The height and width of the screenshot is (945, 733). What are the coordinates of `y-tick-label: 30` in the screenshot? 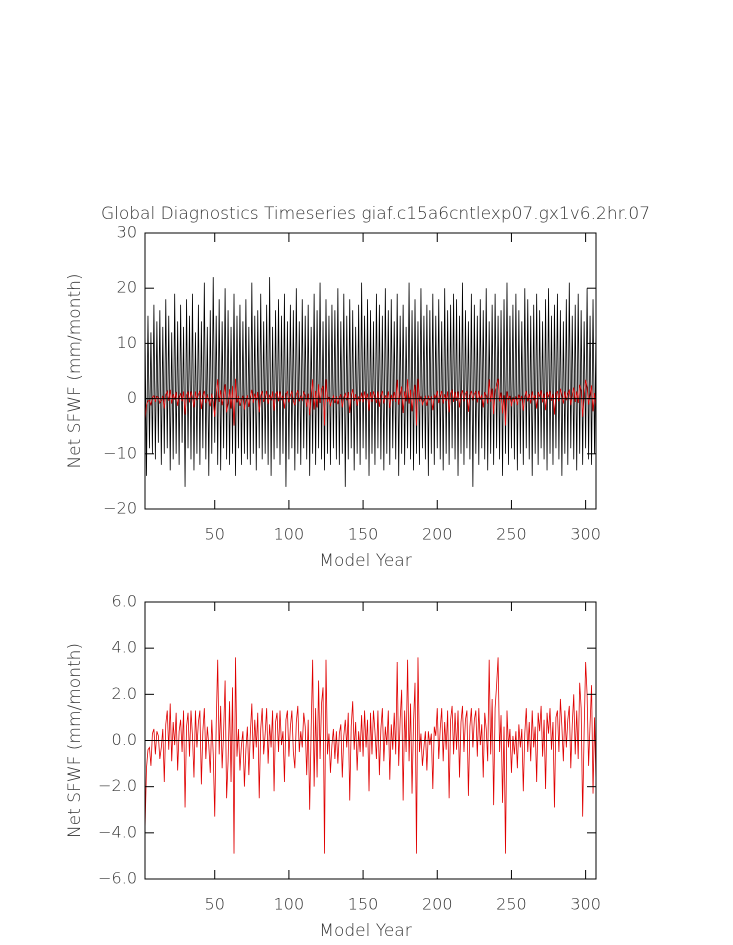 It's located at (127, 232).